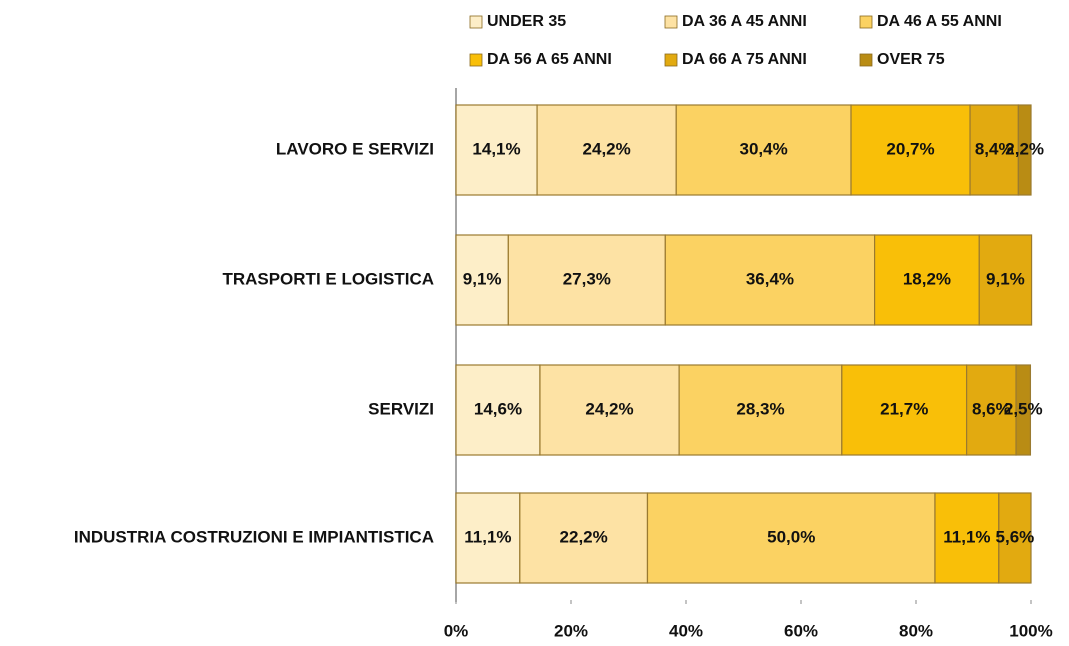 The width and height of the screenshot is (1069, 646). What do you see at coordinates (401, 408) in the screenshot?
I see `category-label: SERVIZI` at bounding box center [401, 408].